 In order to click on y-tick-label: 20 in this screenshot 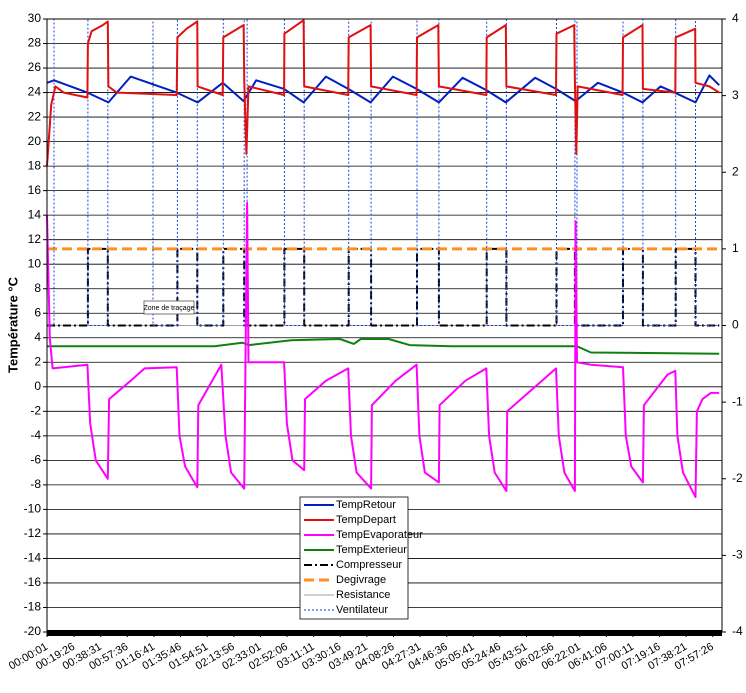, I will do `click(35, 141)`.